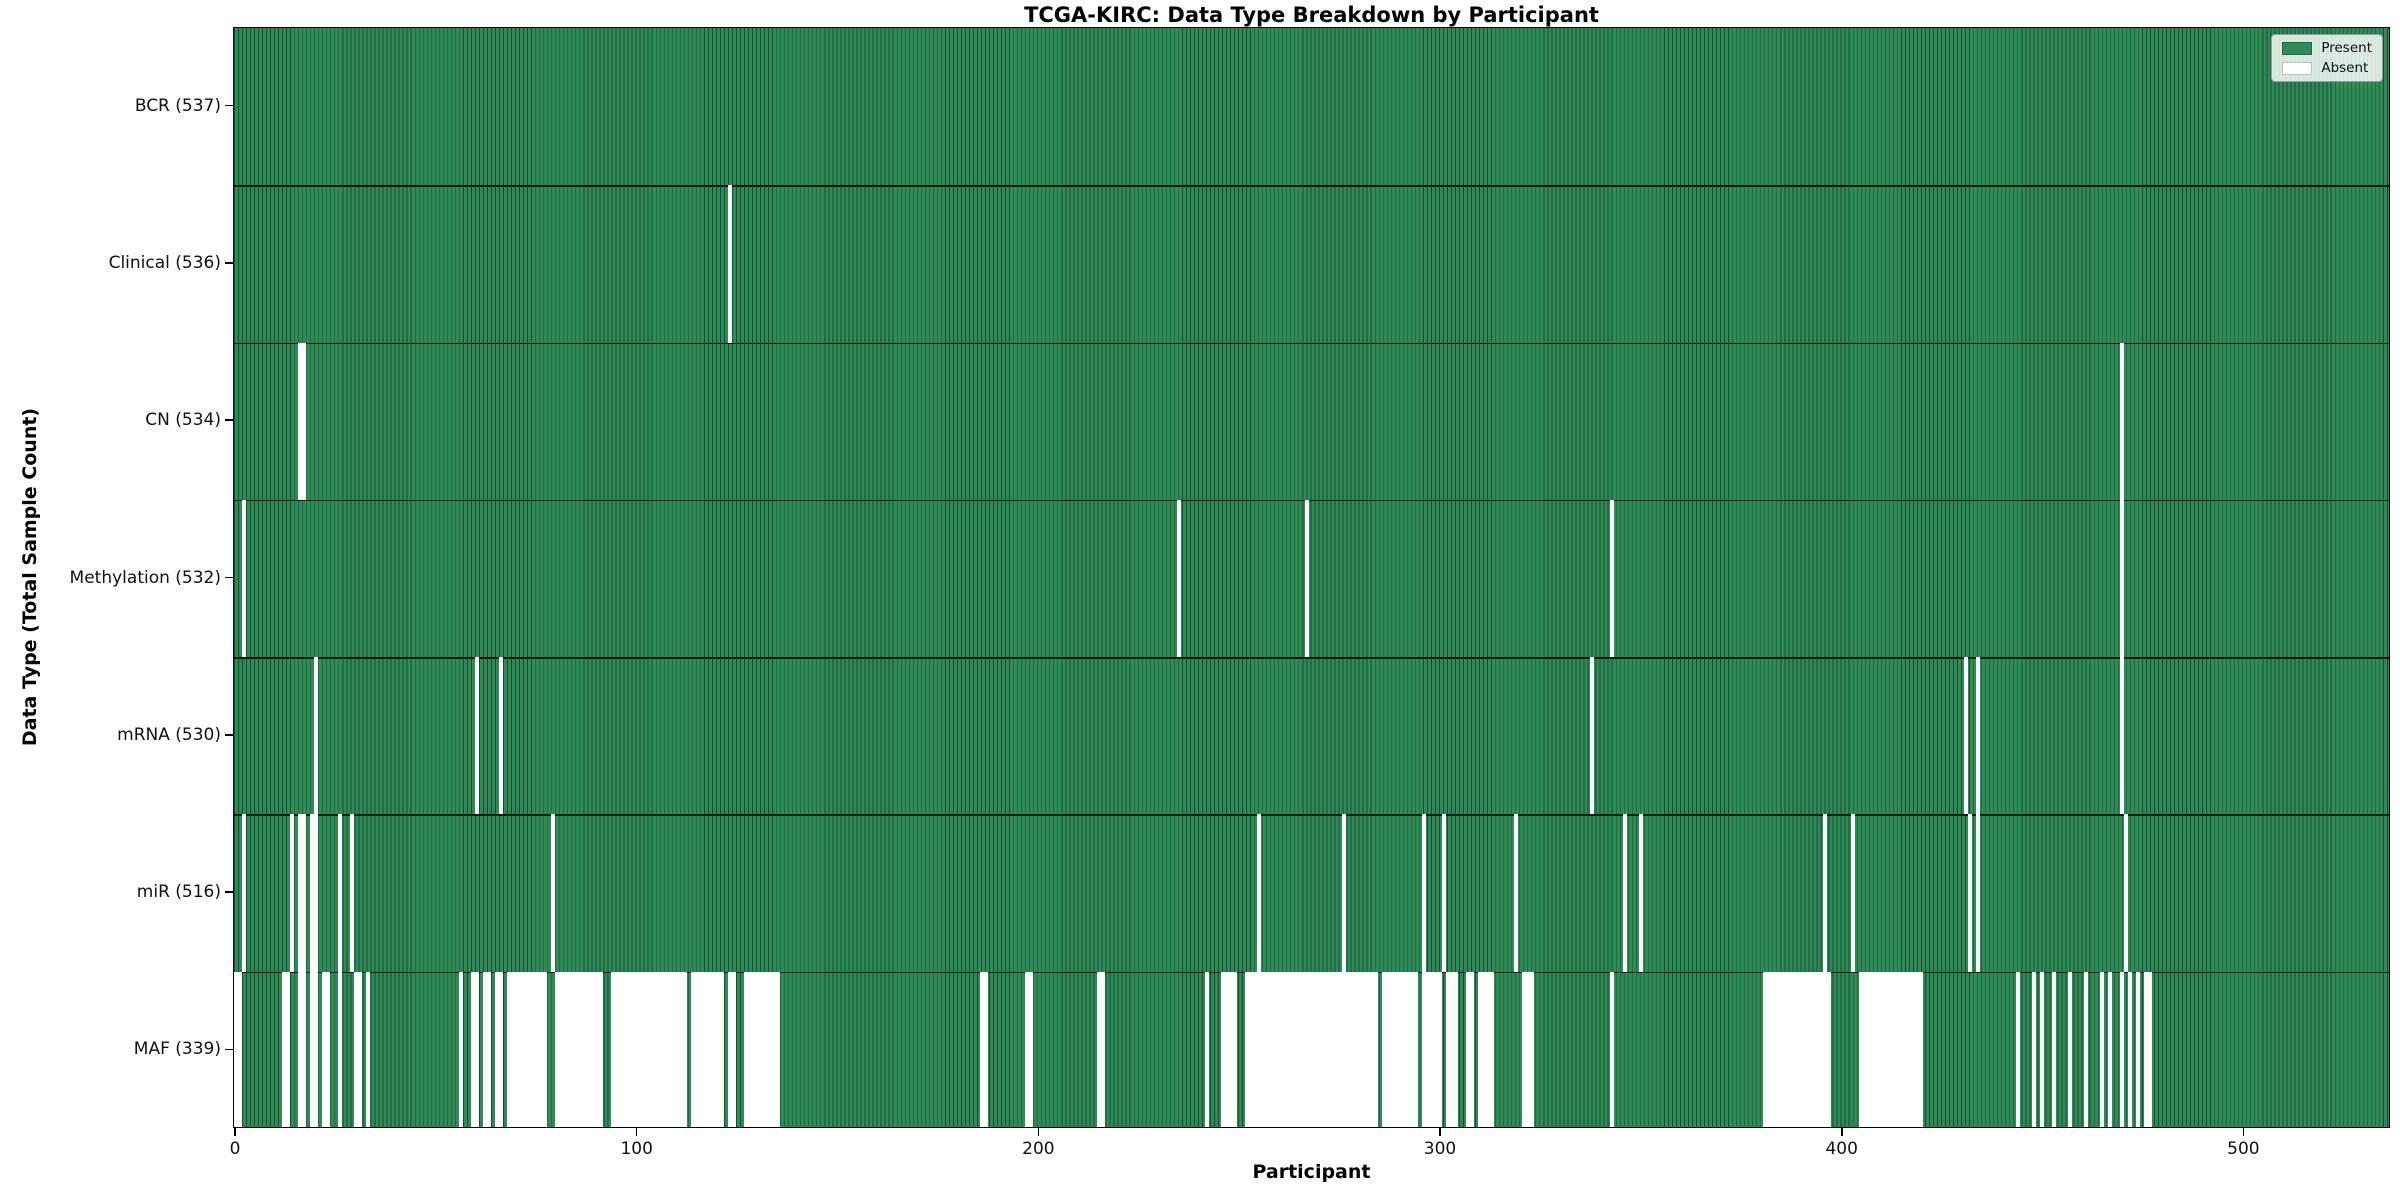  Describe the element at coordinates (1038, 1149) in the screenshot. I see `x-tick-label: 200` at that location.